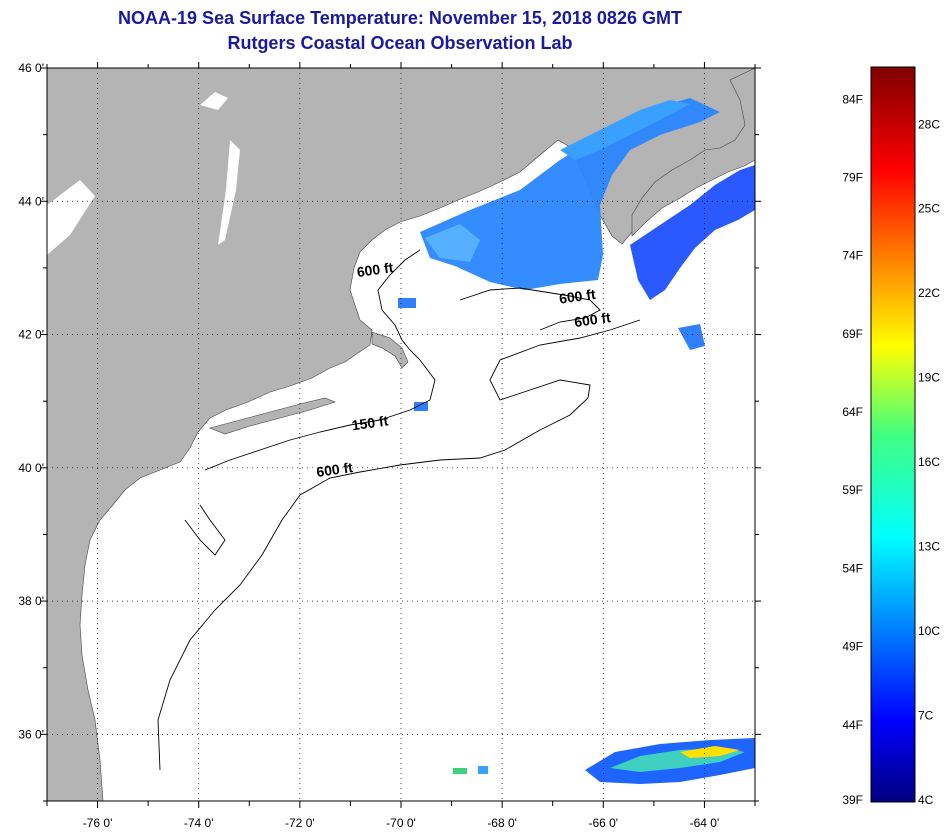  Describe the element at coordinates (31, 201) in the screenshot. I see `lat-label: 44 0'` at that location.